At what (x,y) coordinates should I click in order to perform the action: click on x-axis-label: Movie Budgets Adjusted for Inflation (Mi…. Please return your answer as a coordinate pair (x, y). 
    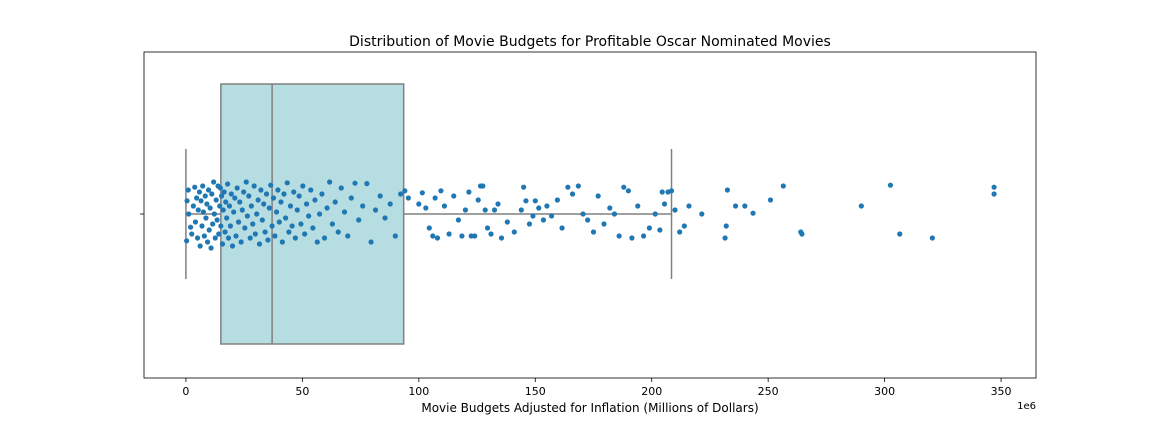
    Looking at the image, I should click on (589, 408).